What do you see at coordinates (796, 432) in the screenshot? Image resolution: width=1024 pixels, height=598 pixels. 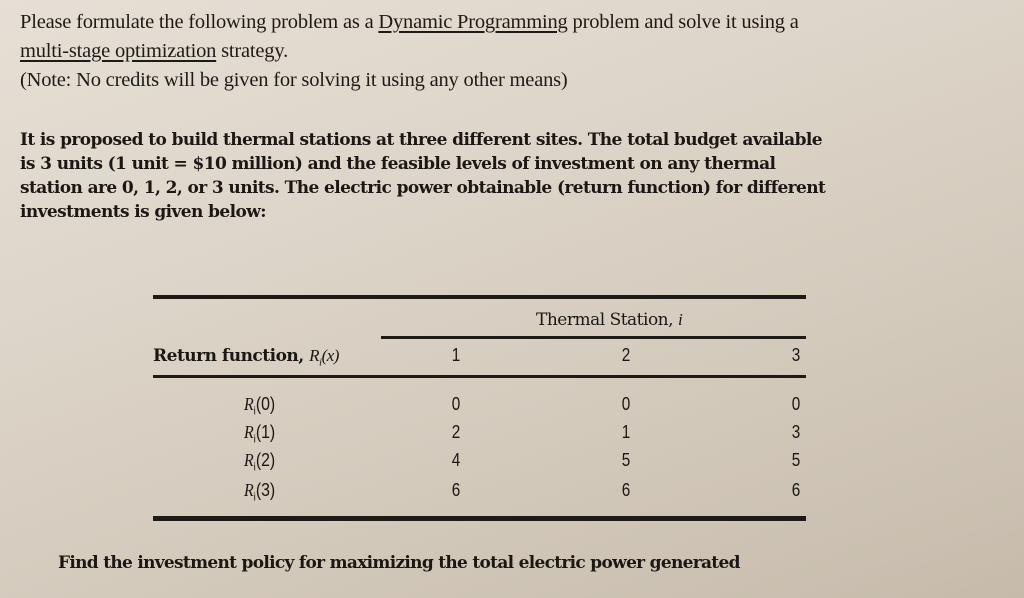 I see `cell-value: 3` at bounding box center [796, 432].